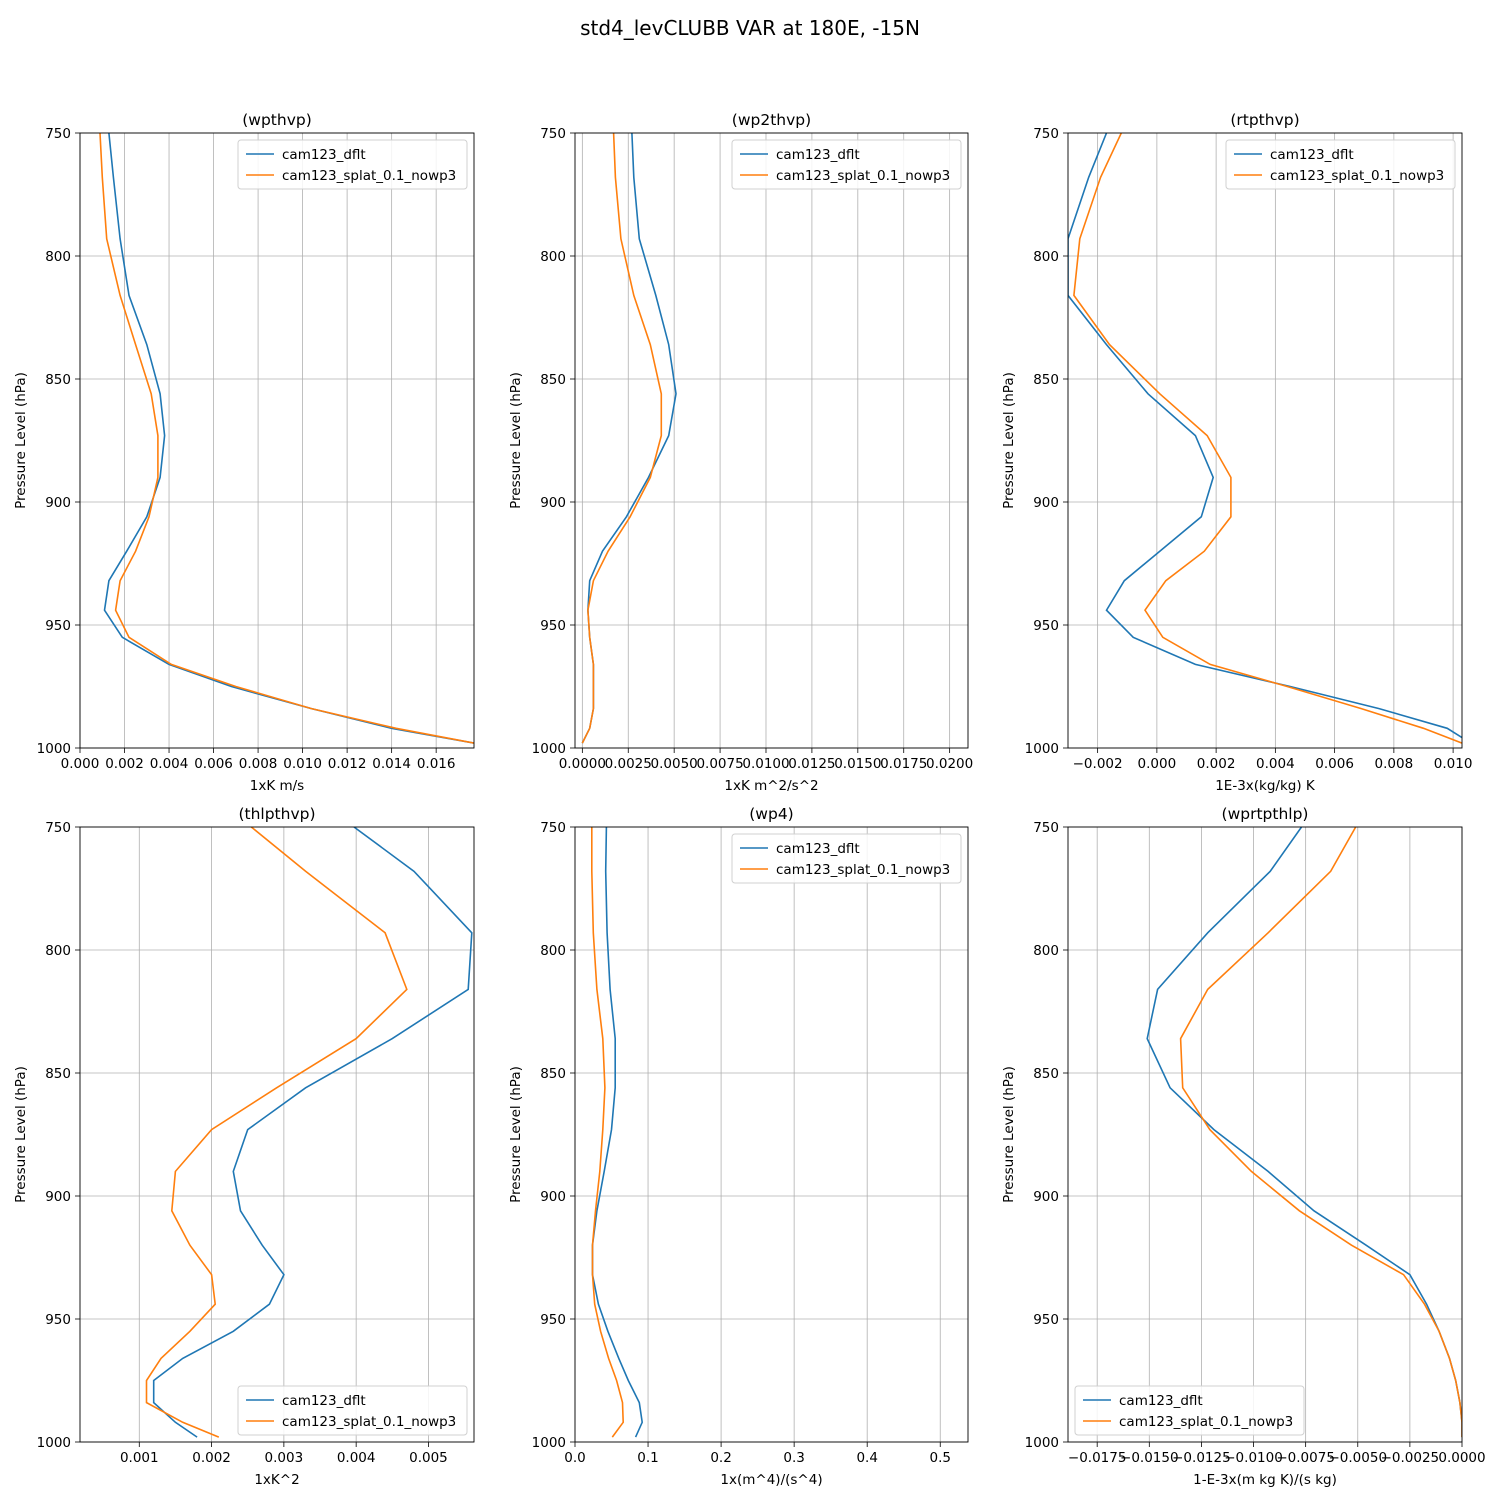 This screenshot has width=1500, height=1500. What do you see at coordinates (1265, 814) in the screenshot?
I see `subplot-title: (wprtpthlp)` at bounding box center [1265, 814].